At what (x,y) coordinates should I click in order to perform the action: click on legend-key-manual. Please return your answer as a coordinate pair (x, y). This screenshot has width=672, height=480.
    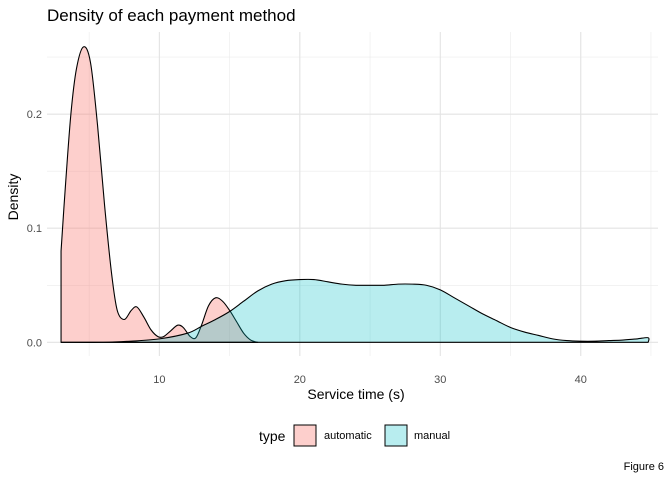
    Looking at the image, I should click on (396, 435).